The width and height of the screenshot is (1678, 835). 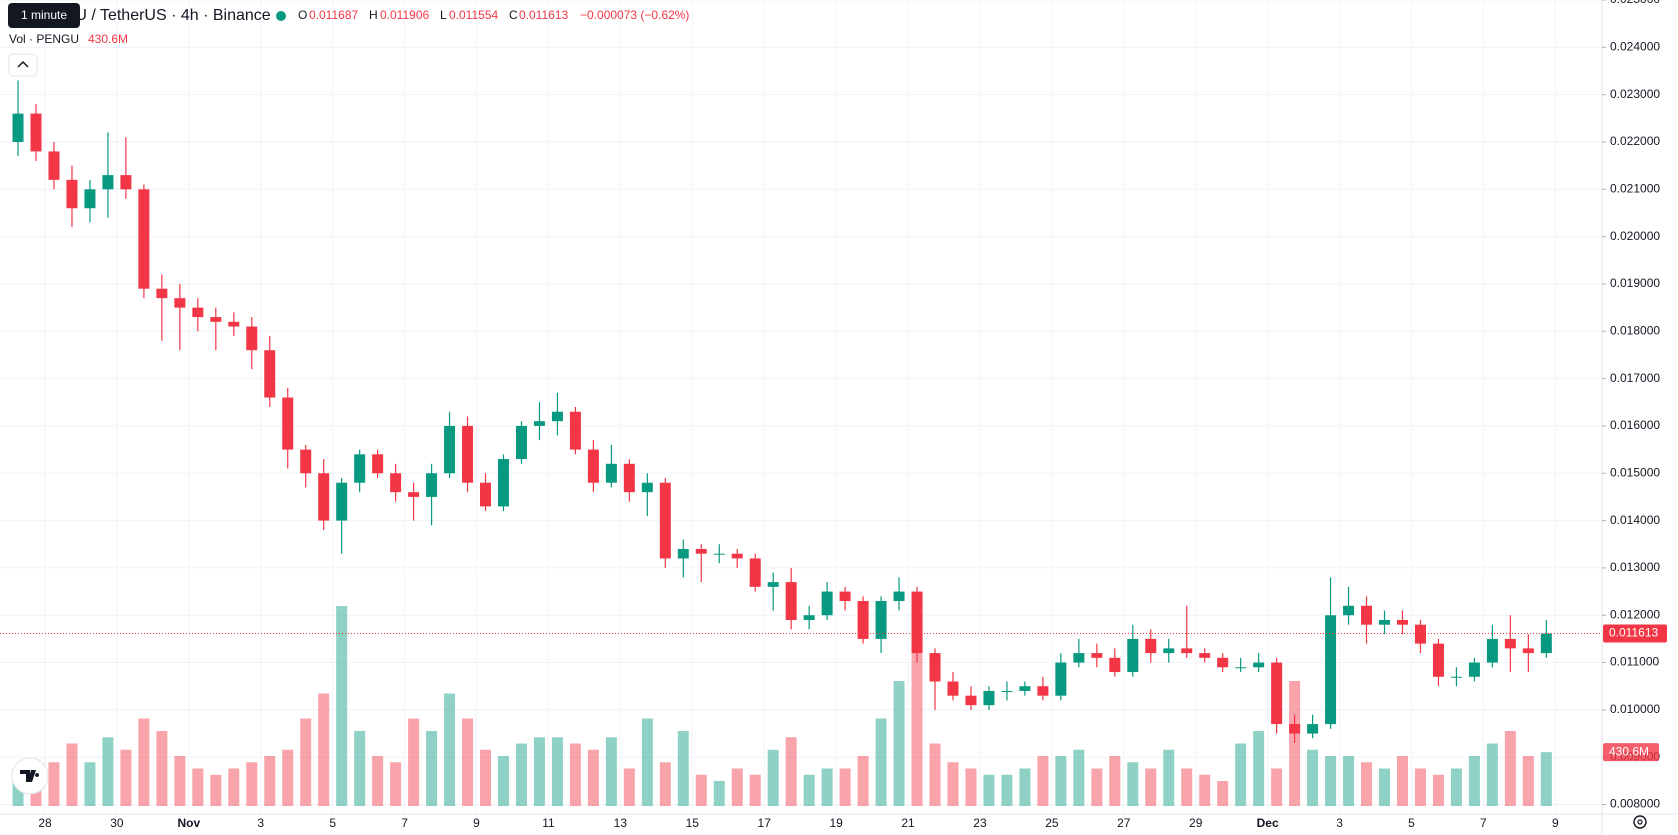 I want to click on y-tick-label: 0.019000, so click(x=1635, y=283).